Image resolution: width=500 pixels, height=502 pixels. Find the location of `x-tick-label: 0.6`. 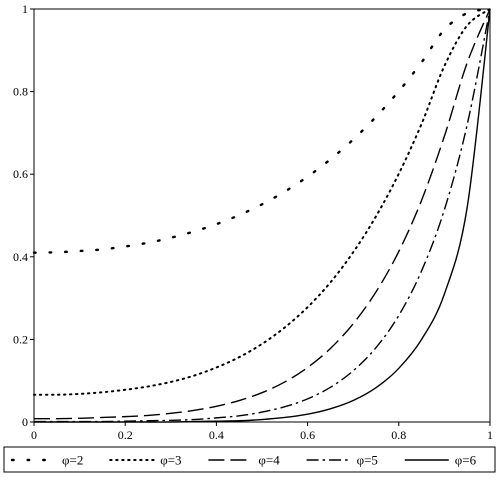

x-tick-label: 0.6 is located at coordinates (307, 435).